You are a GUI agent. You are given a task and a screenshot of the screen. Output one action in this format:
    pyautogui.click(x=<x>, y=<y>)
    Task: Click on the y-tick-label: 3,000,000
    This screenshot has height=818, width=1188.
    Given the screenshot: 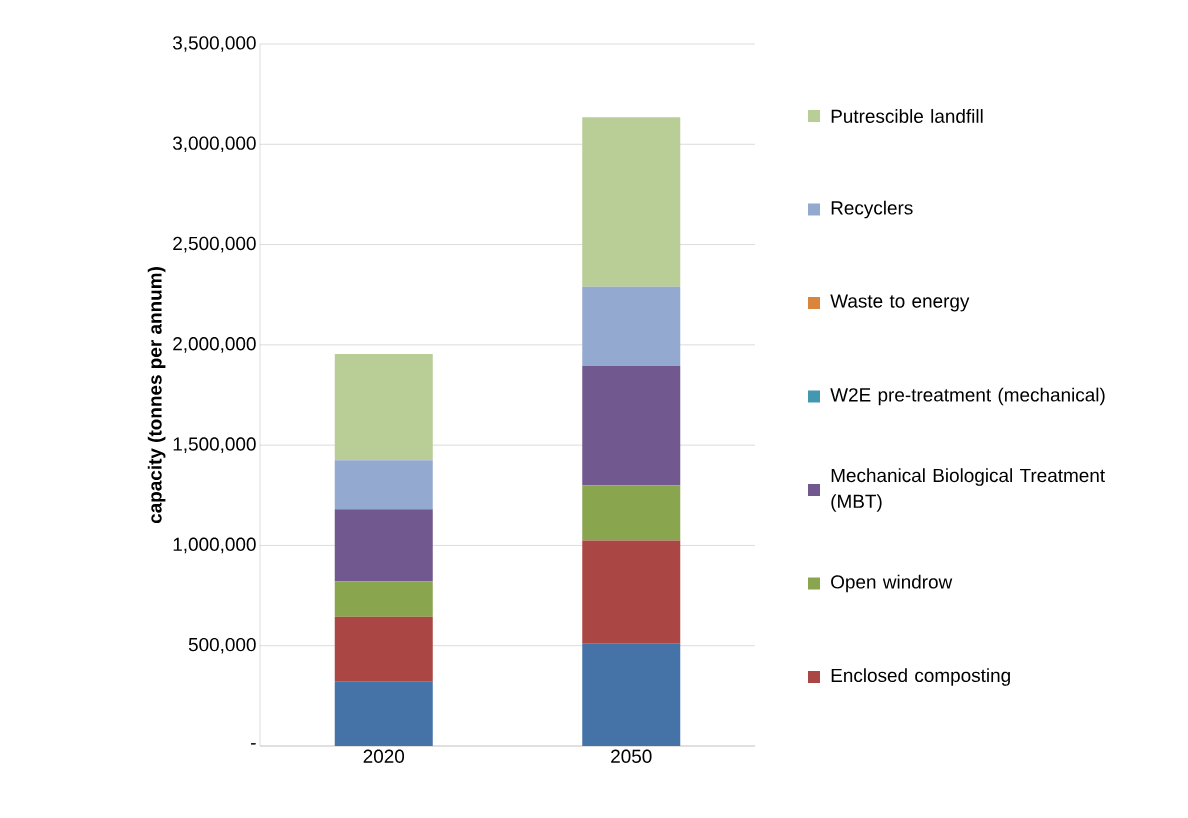 What is the action you would take?
    pyautogui.click(x=214, y=144)
    